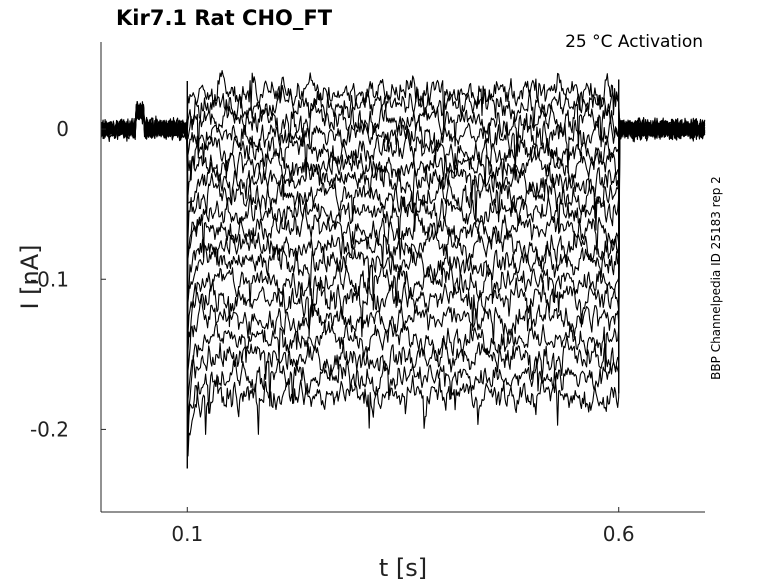  I want to click on y-axis-label: I [nA], so click(30, 276).